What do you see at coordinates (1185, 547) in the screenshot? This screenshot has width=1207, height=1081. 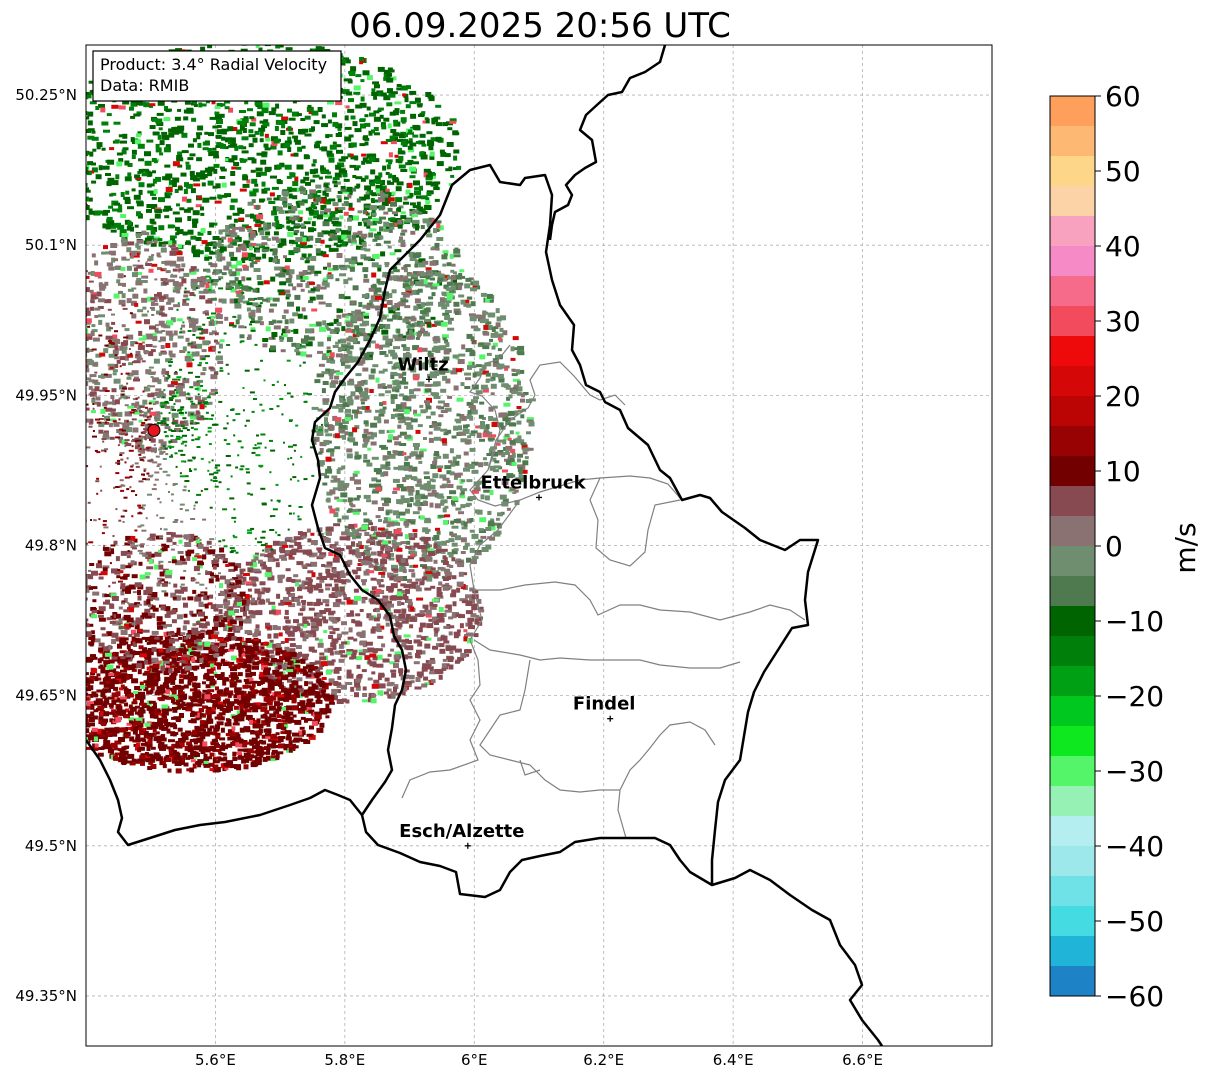 I see `colorbar-unit-label: m/s` at bounding box center [1185, 547].